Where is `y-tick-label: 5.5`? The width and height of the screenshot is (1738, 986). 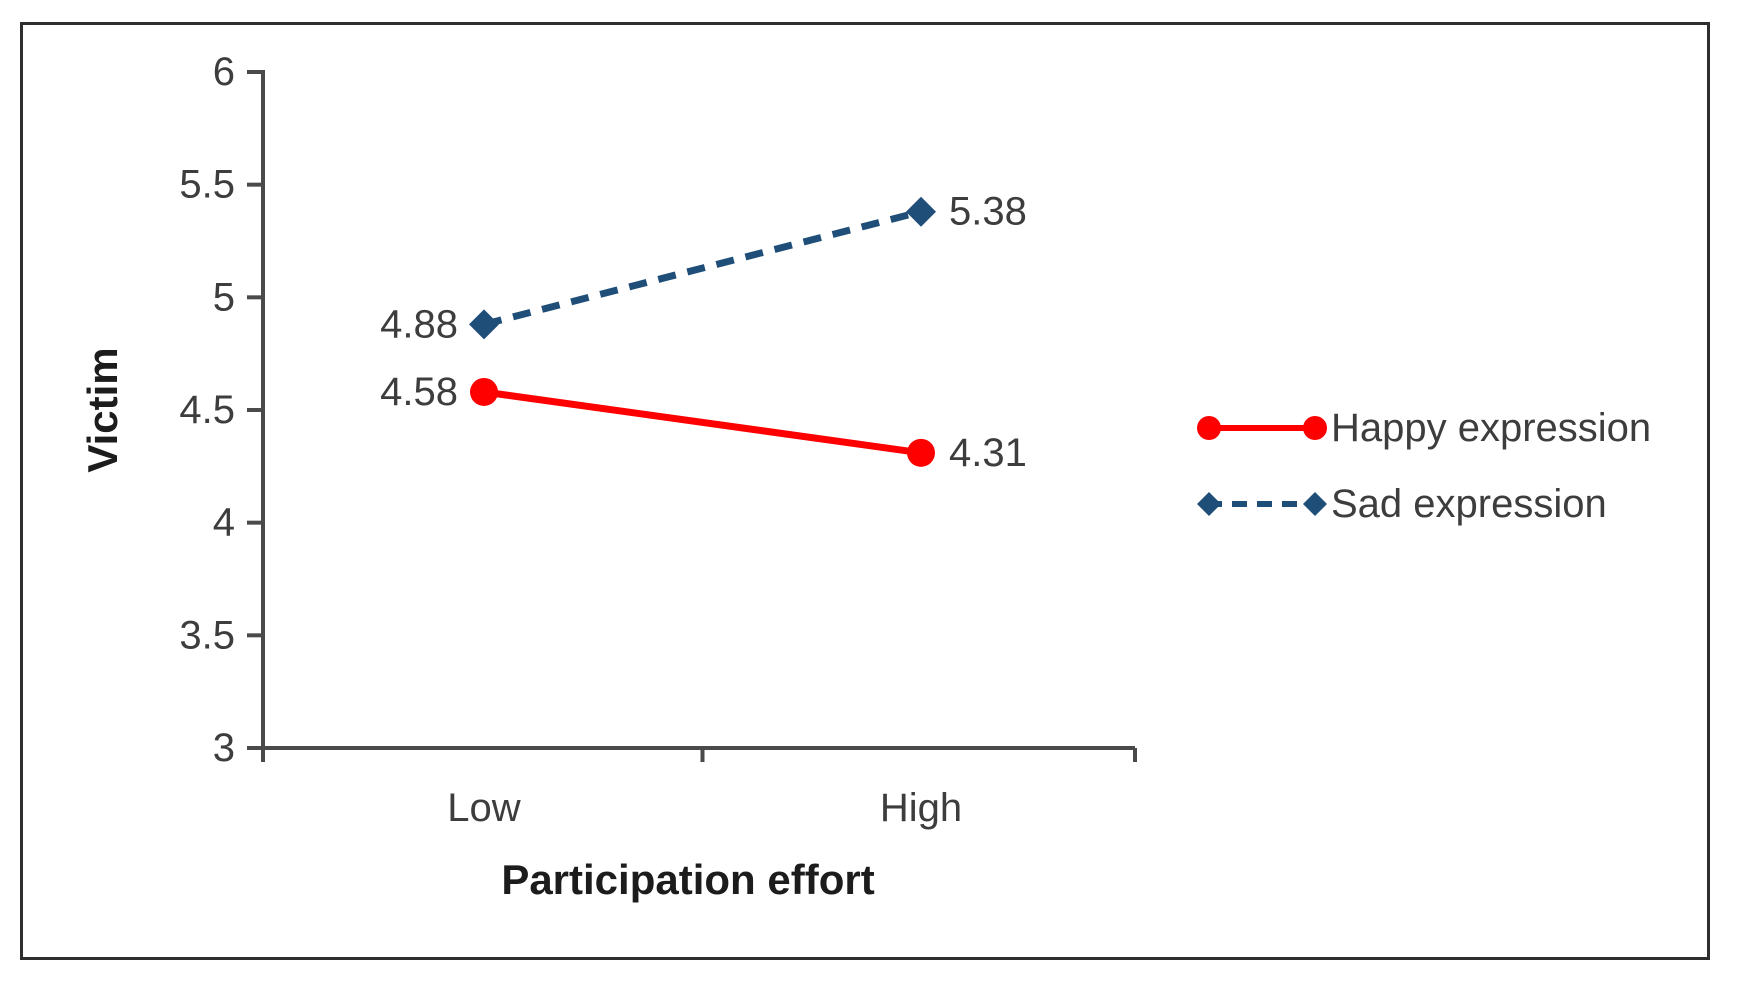
y-tick-label: 5.5 is located at coordinates (207, 185).